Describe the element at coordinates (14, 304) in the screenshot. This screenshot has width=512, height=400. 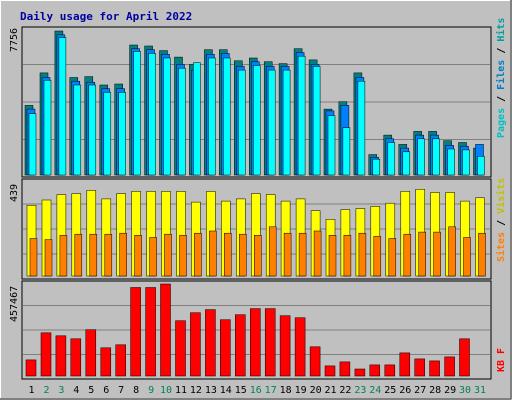
I see `y-max-label-kbytes: 457467` at that location.